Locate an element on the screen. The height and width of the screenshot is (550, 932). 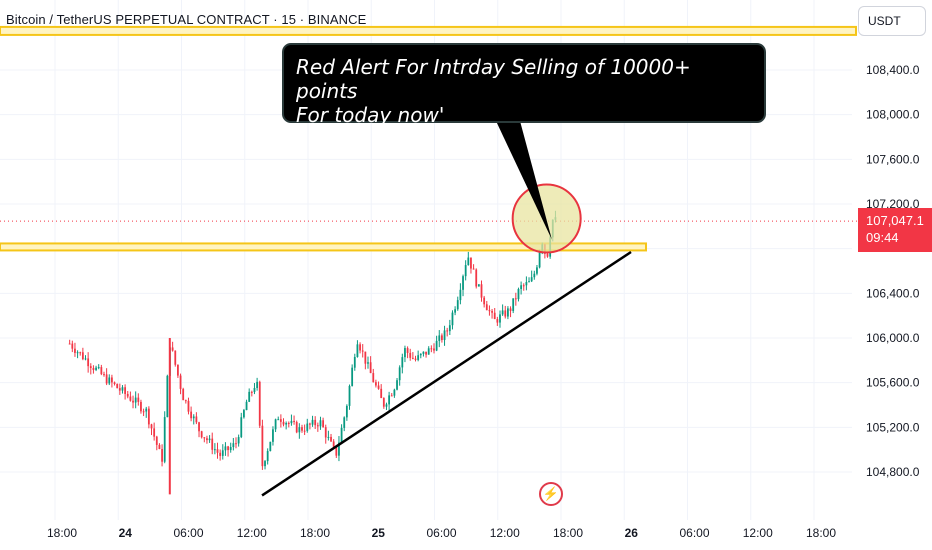
x-tick-label: 25 is located at coordinates (379, 533).